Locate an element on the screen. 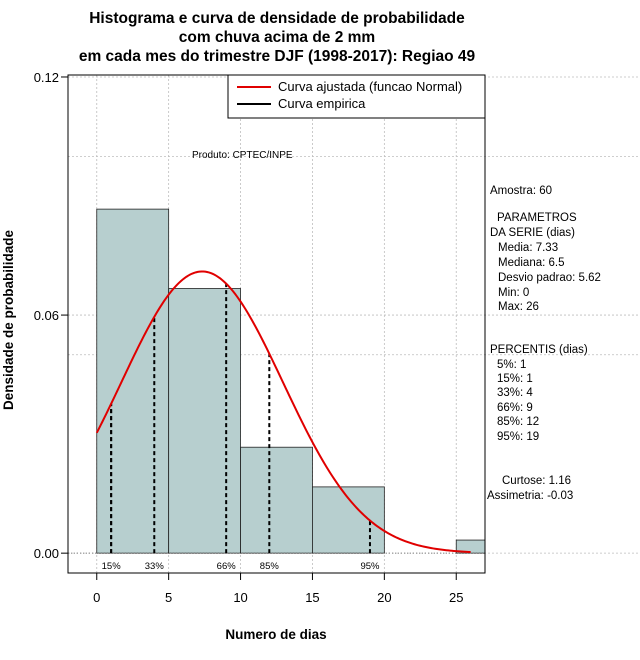  percentile-label: 85% is located at coordinates (270, 566).